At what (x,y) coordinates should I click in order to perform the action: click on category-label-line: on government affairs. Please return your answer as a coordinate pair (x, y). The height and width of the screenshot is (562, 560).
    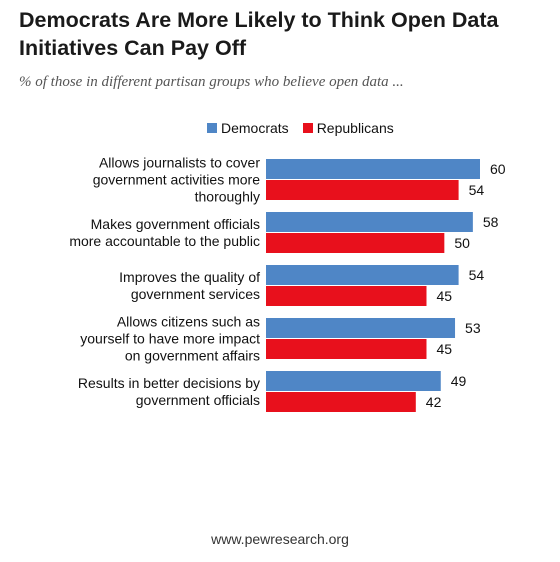
    Looking at the image, I should click on (192, 356).